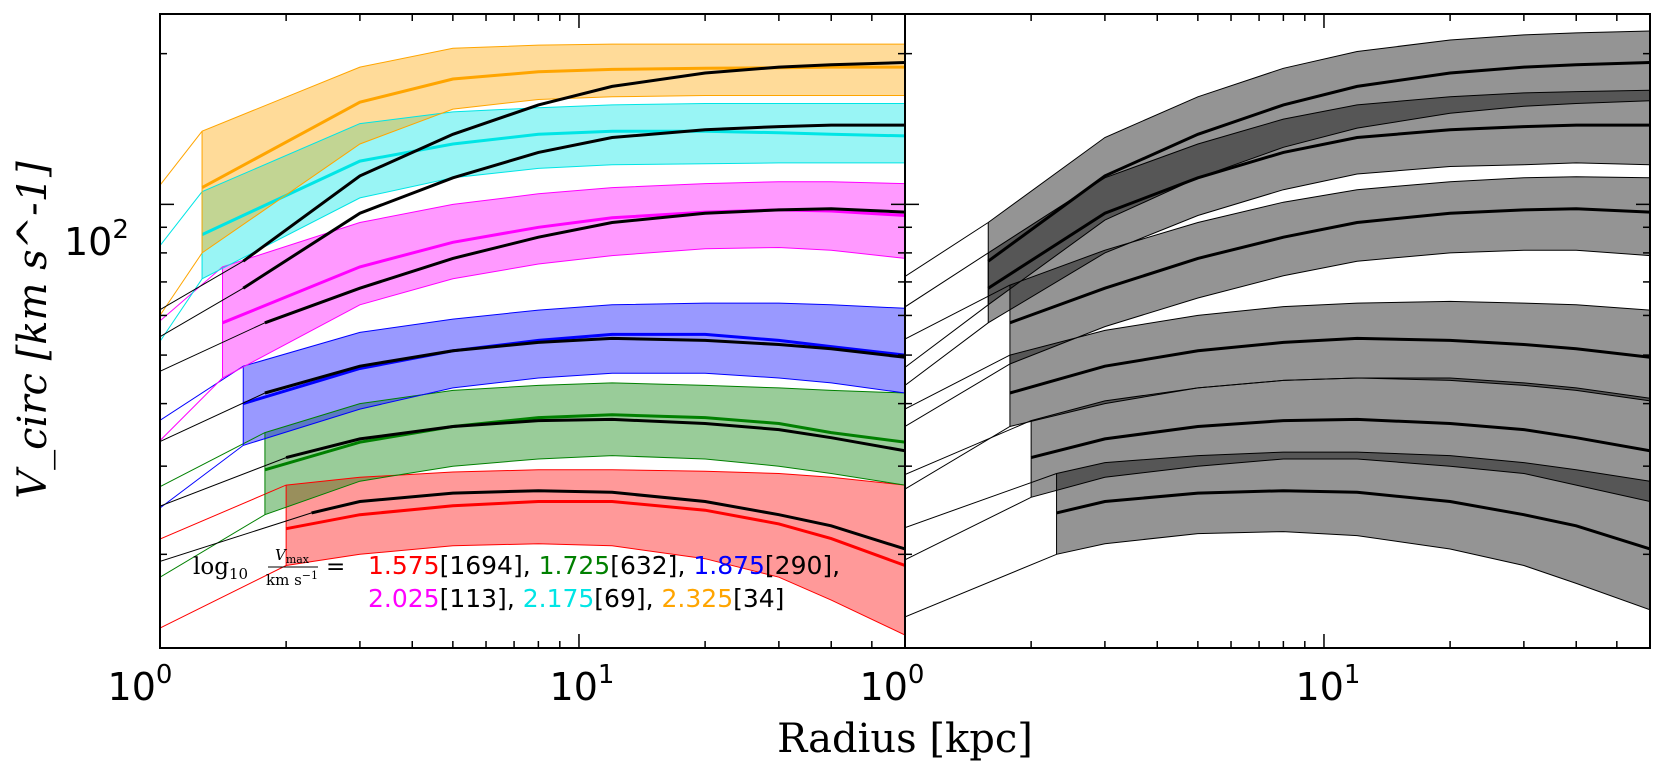 Image resolution: width=1660 pixels, height=765 pixels. I want to click on legend-count-2175: [69], so click(619, 598).